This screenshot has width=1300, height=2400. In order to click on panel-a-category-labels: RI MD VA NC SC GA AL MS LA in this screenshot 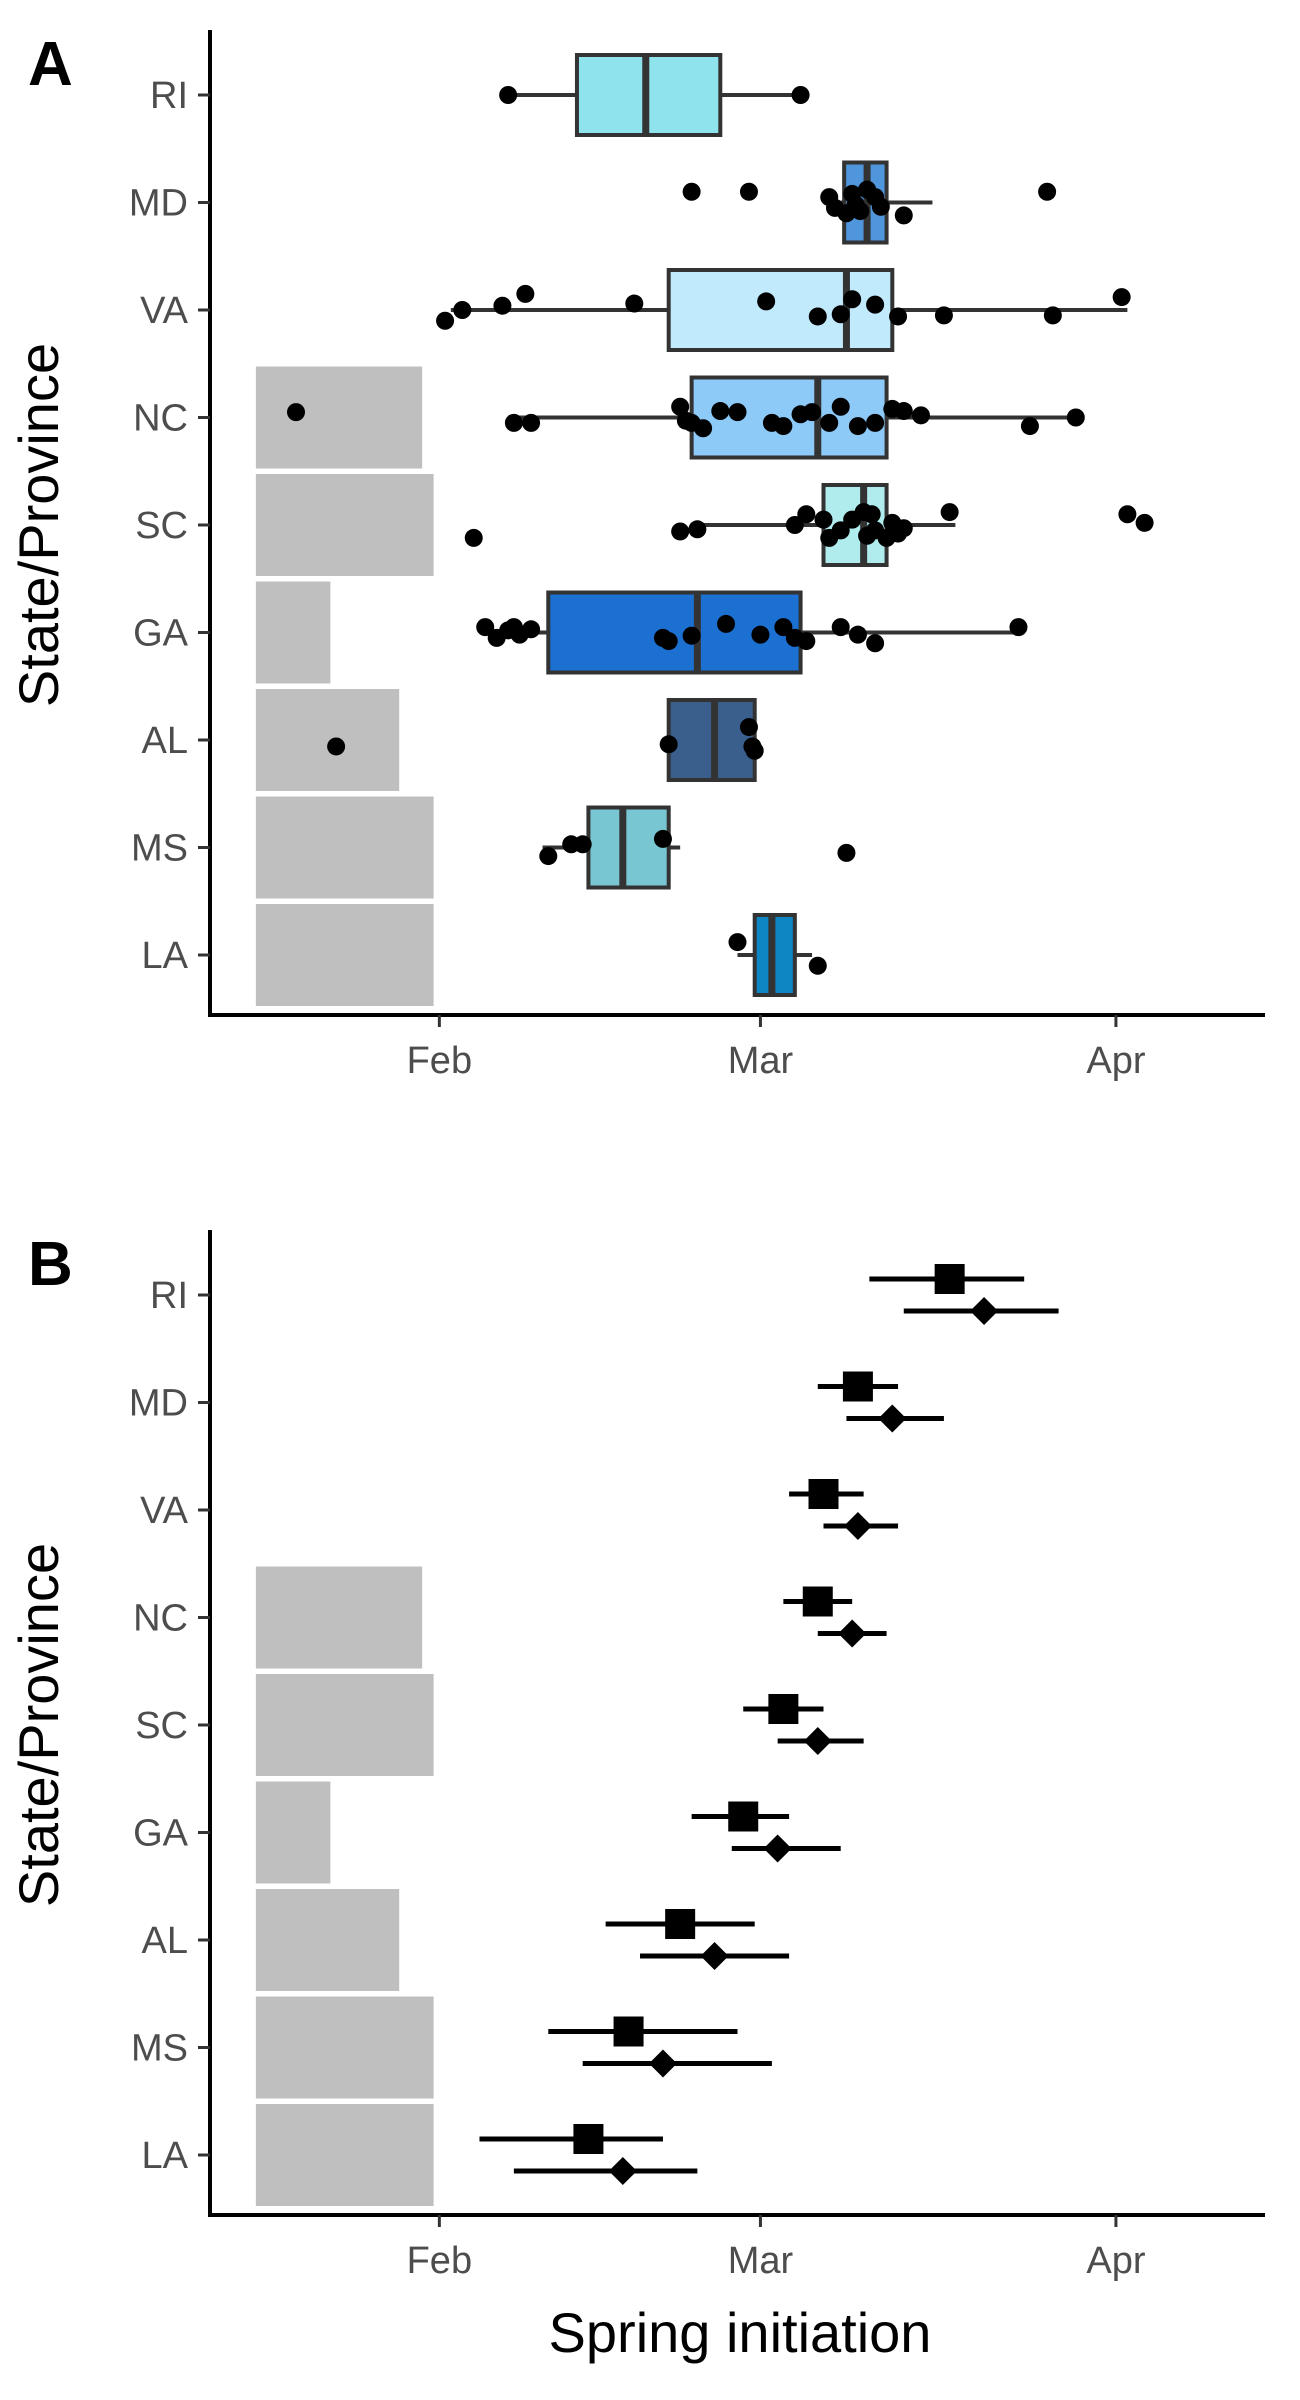, I will do `click(169, 526)`.